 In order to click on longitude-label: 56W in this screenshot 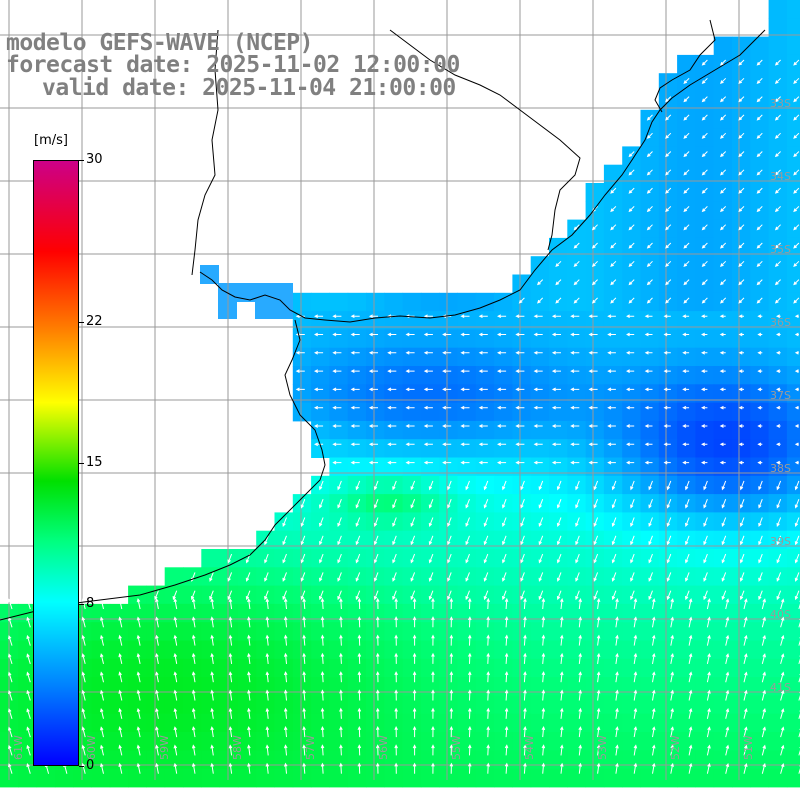, I will do `click(383, 747)`.